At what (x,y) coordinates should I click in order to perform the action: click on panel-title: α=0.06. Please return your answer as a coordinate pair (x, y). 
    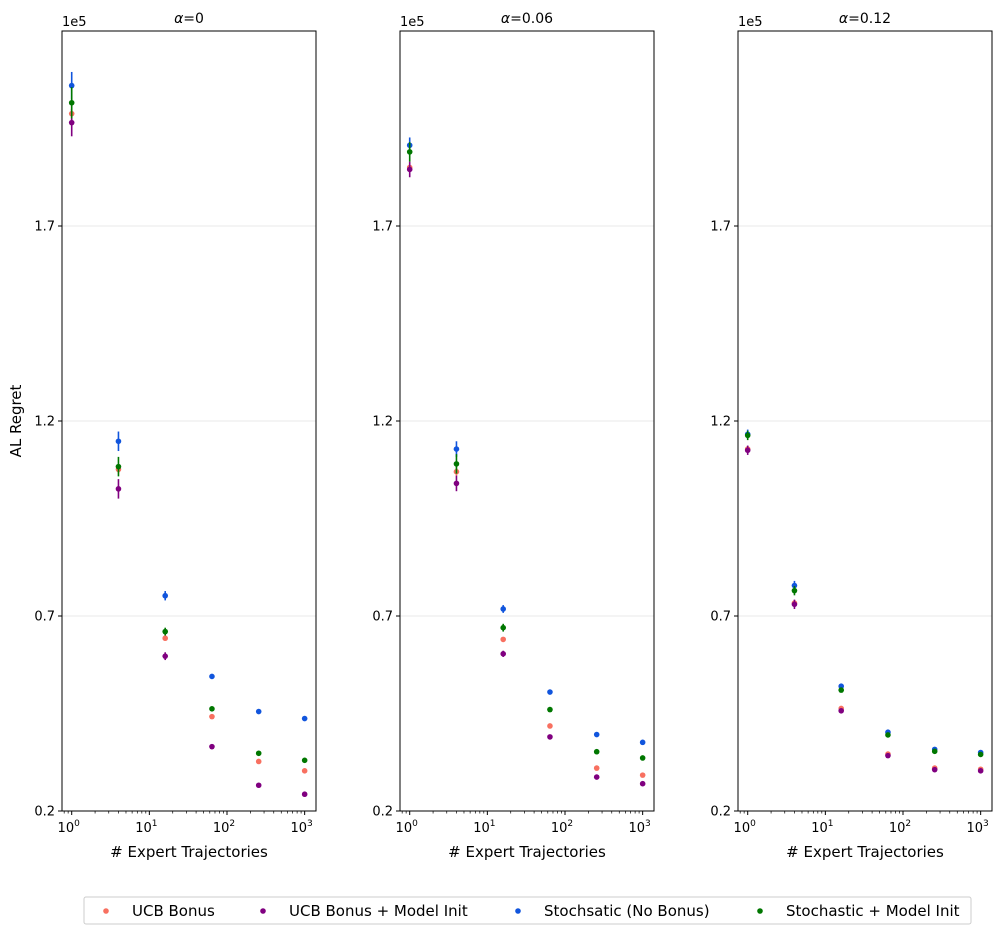
    Looking at the image, I should click on (527, 19).